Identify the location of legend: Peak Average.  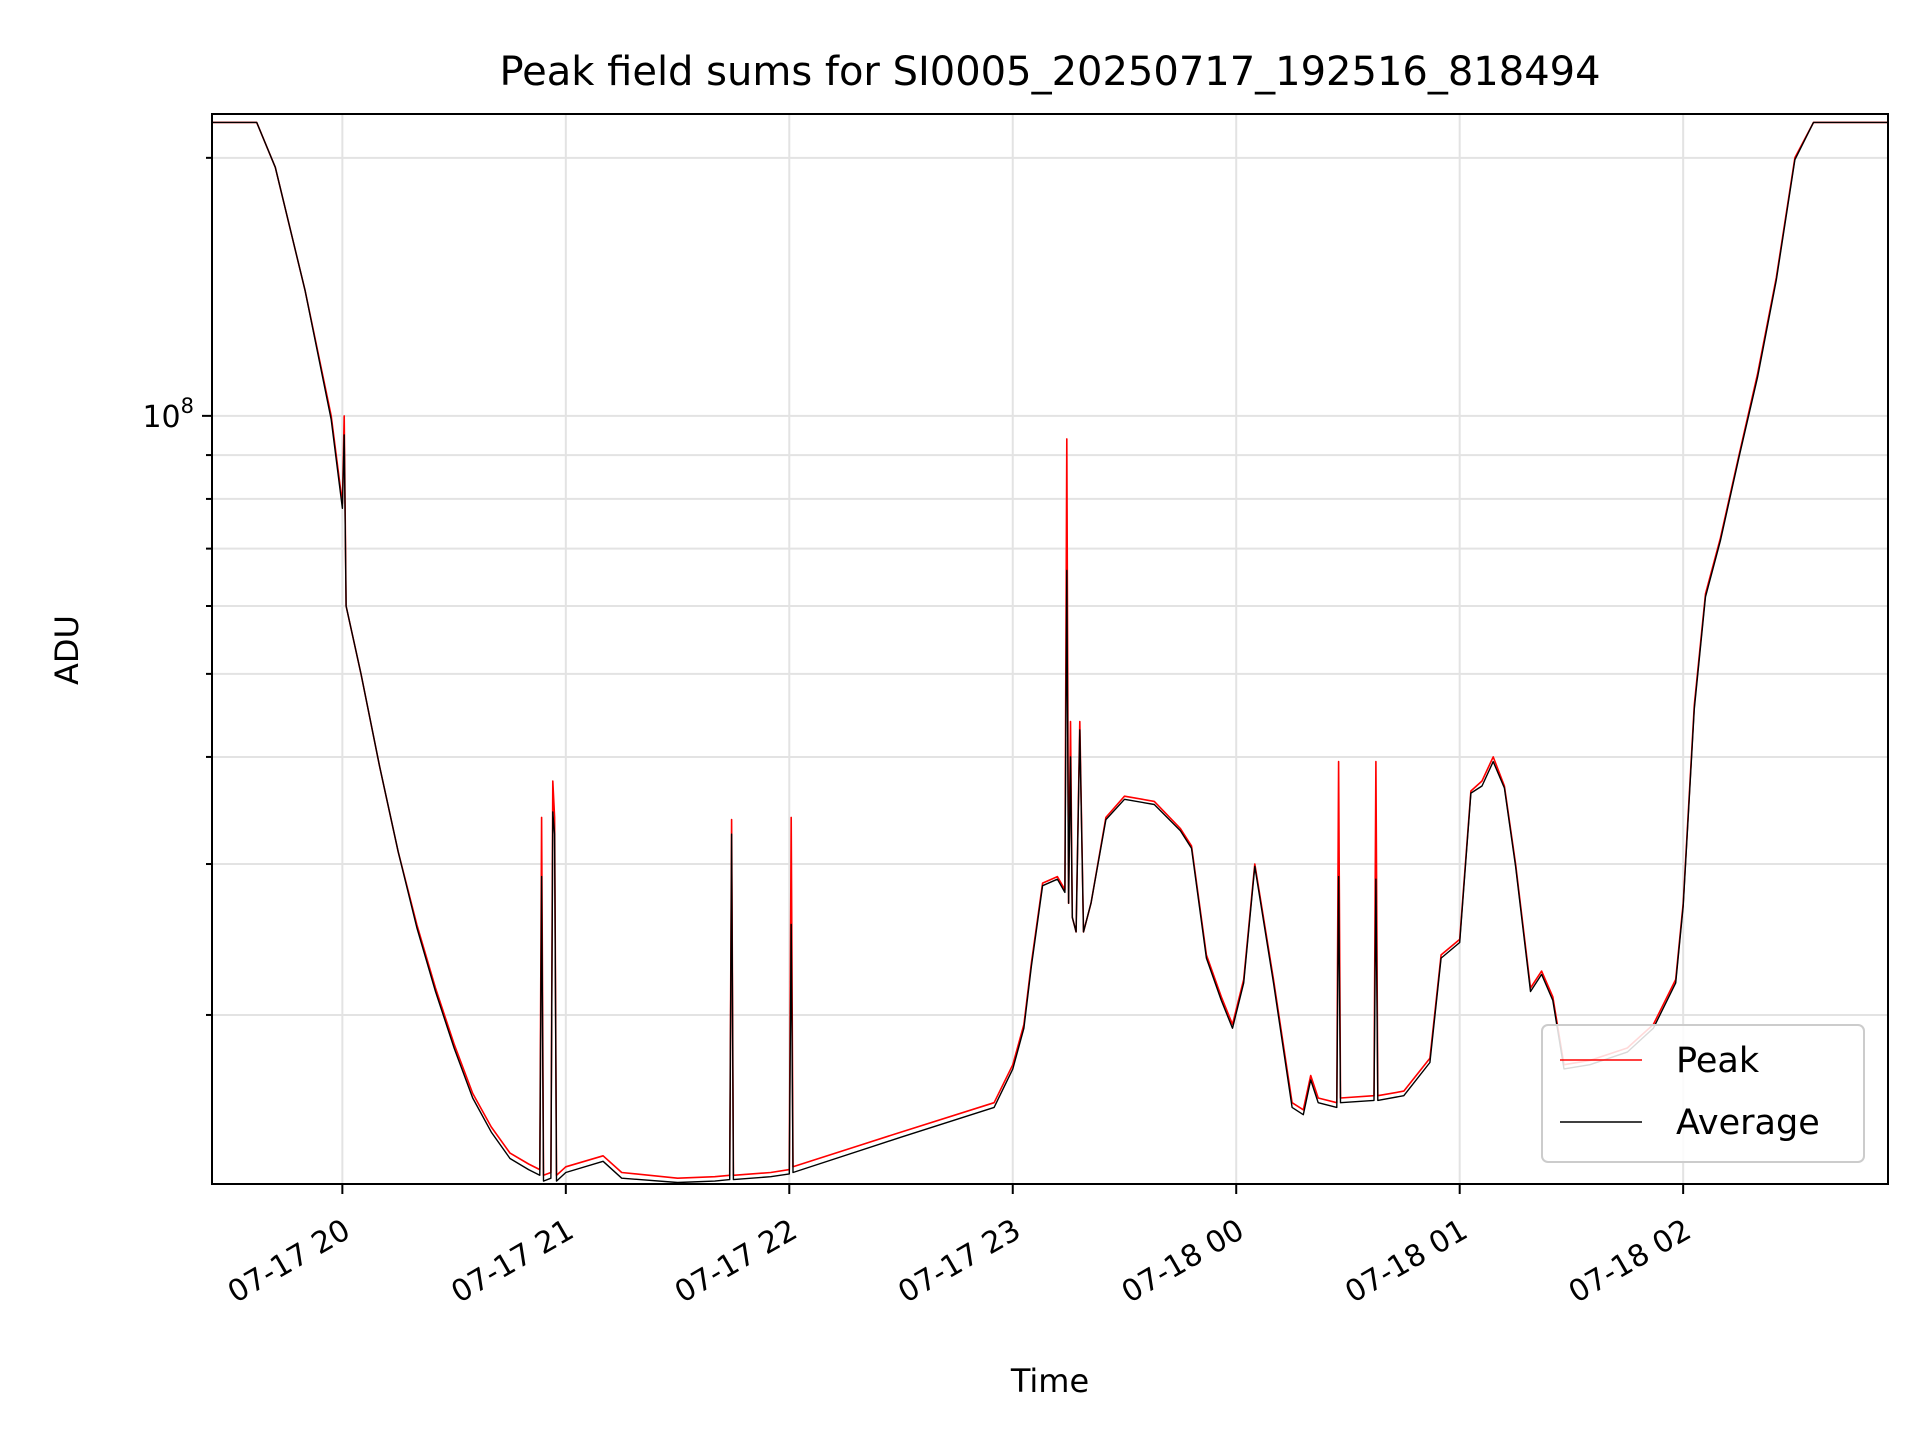
(1703, 1093).